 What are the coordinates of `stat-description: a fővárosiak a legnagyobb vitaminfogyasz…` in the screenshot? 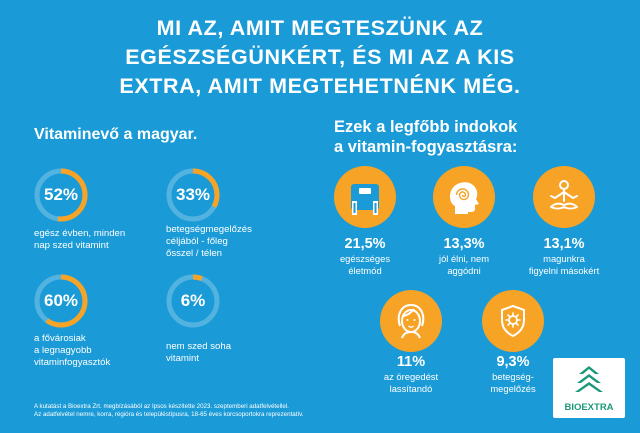 It's located at (72, 351).